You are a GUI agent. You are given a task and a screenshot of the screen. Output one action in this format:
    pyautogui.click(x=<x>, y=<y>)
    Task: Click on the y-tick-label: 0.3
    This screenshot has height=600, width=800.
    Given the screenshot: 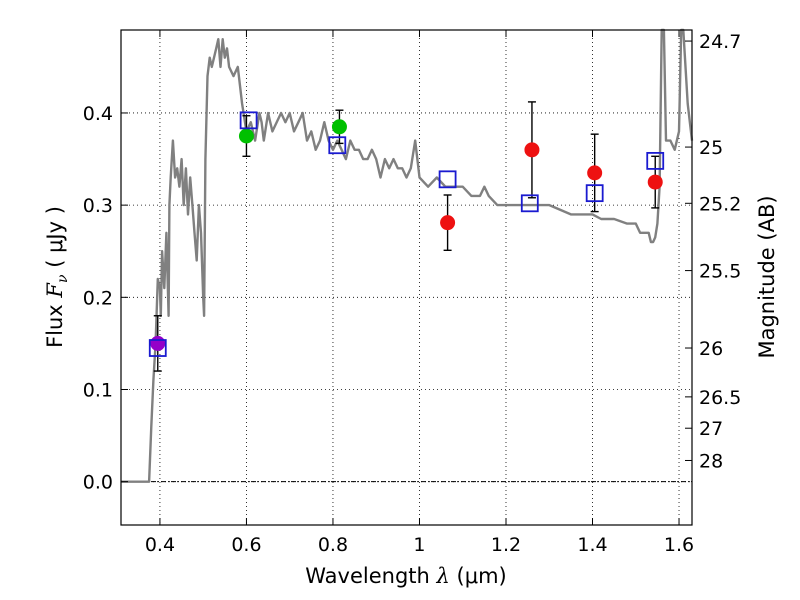 What is the action you would take?
    pyautogui.click(x=98, y=206)
    